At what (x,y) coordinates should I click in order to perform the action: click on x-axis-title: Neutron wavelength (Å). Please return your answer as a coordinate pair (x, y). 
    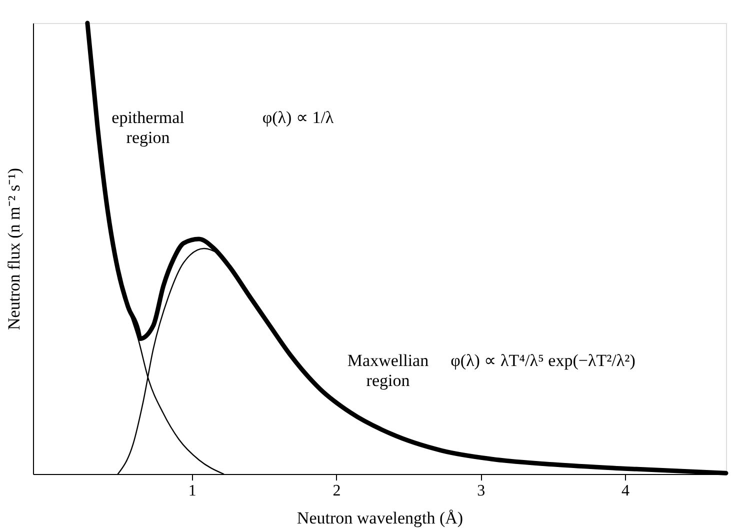
    Looking at the image, I should click on (380, 518).